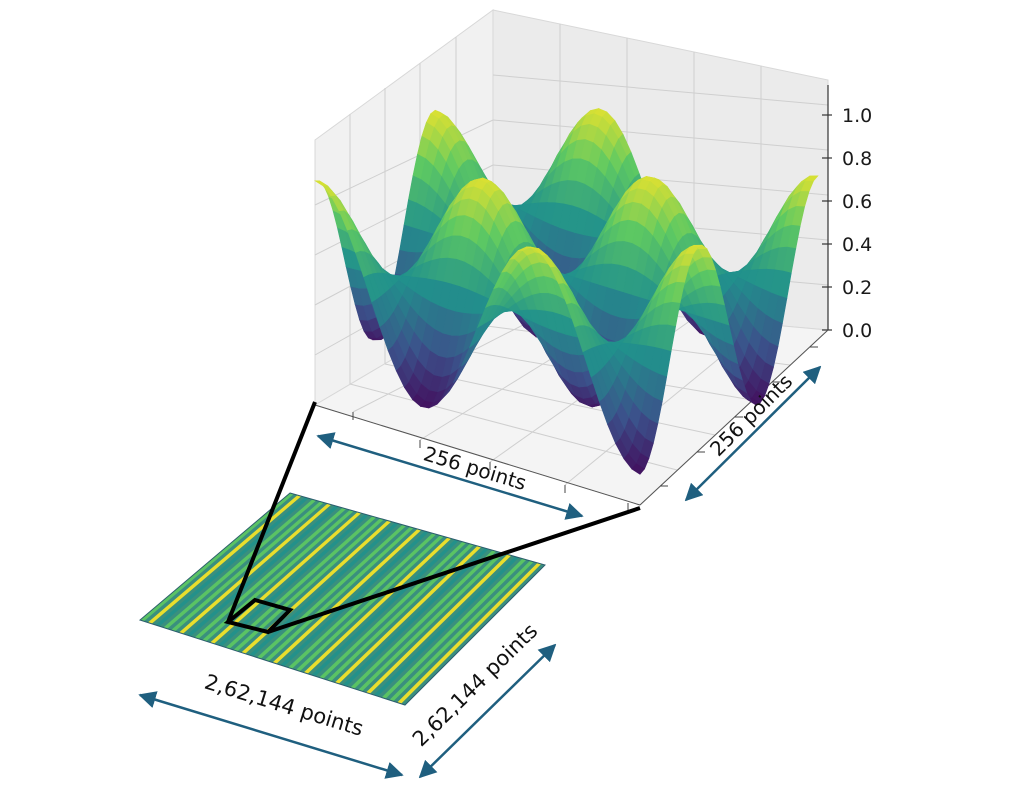  I want to click on flat-y-dimension-arrow, so click(487, 711).